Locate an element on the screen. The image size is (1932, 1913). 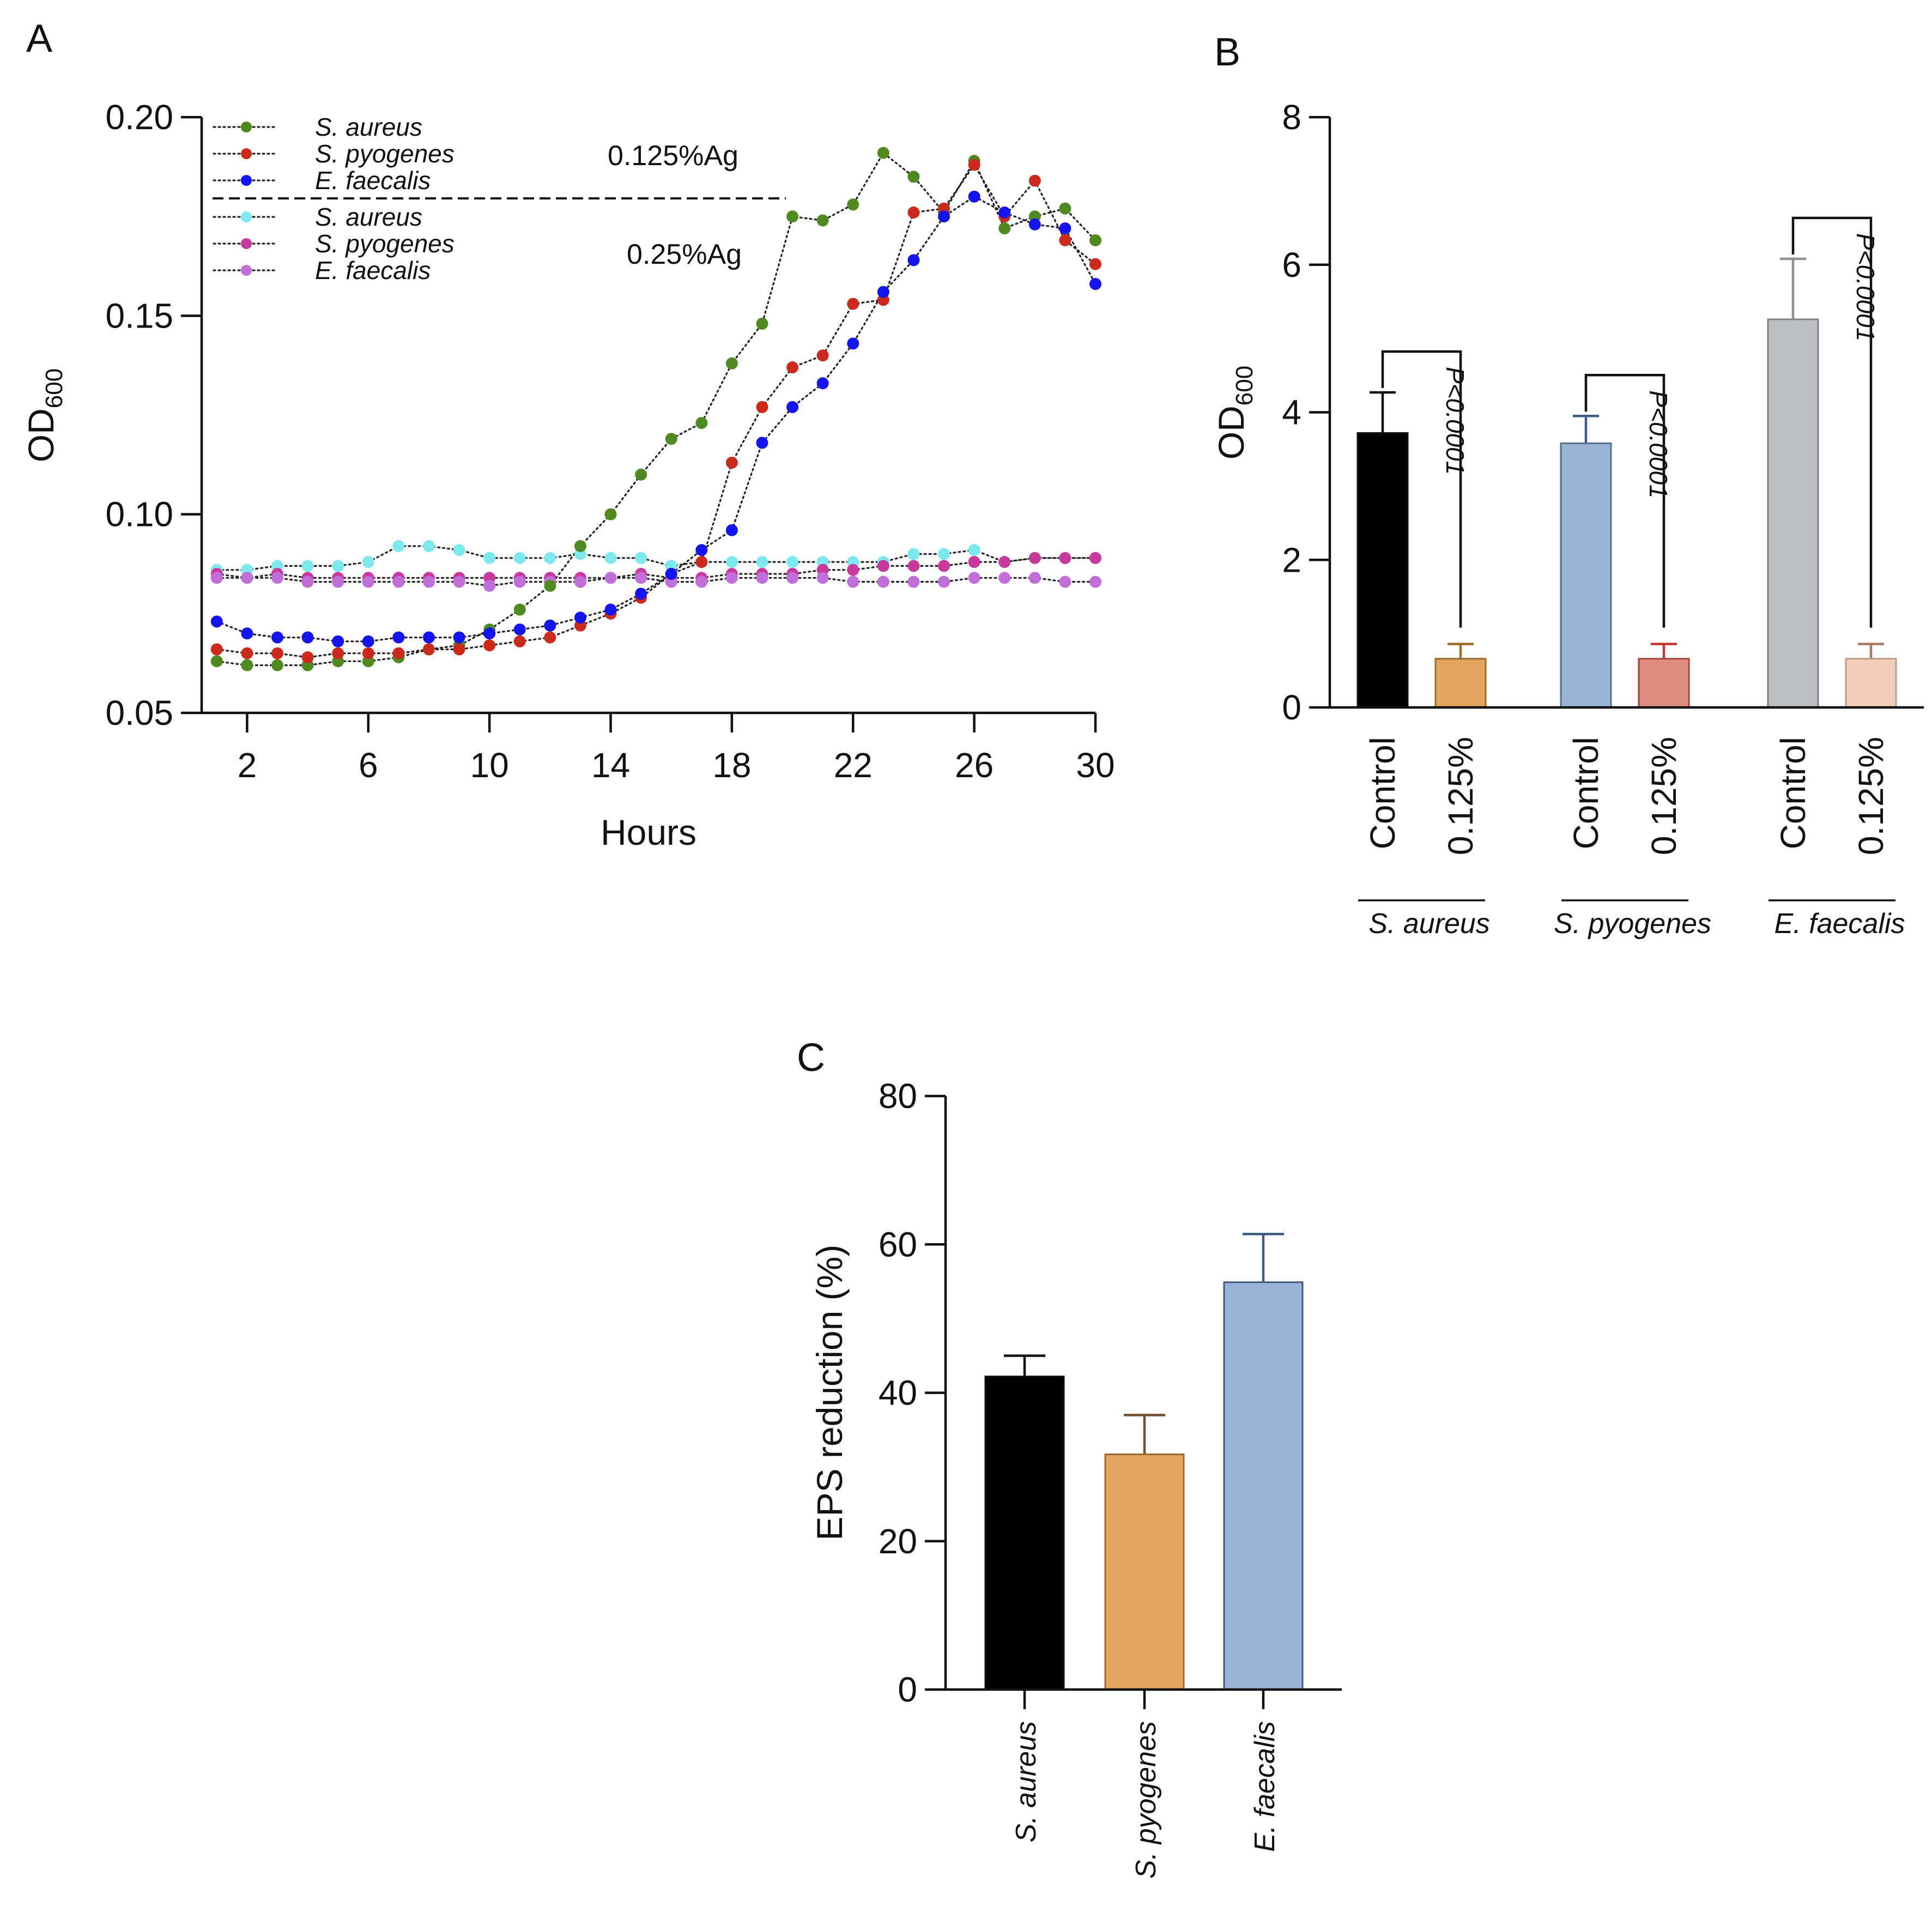
group-label: S. aureus is located at coordinates (1429, 924).